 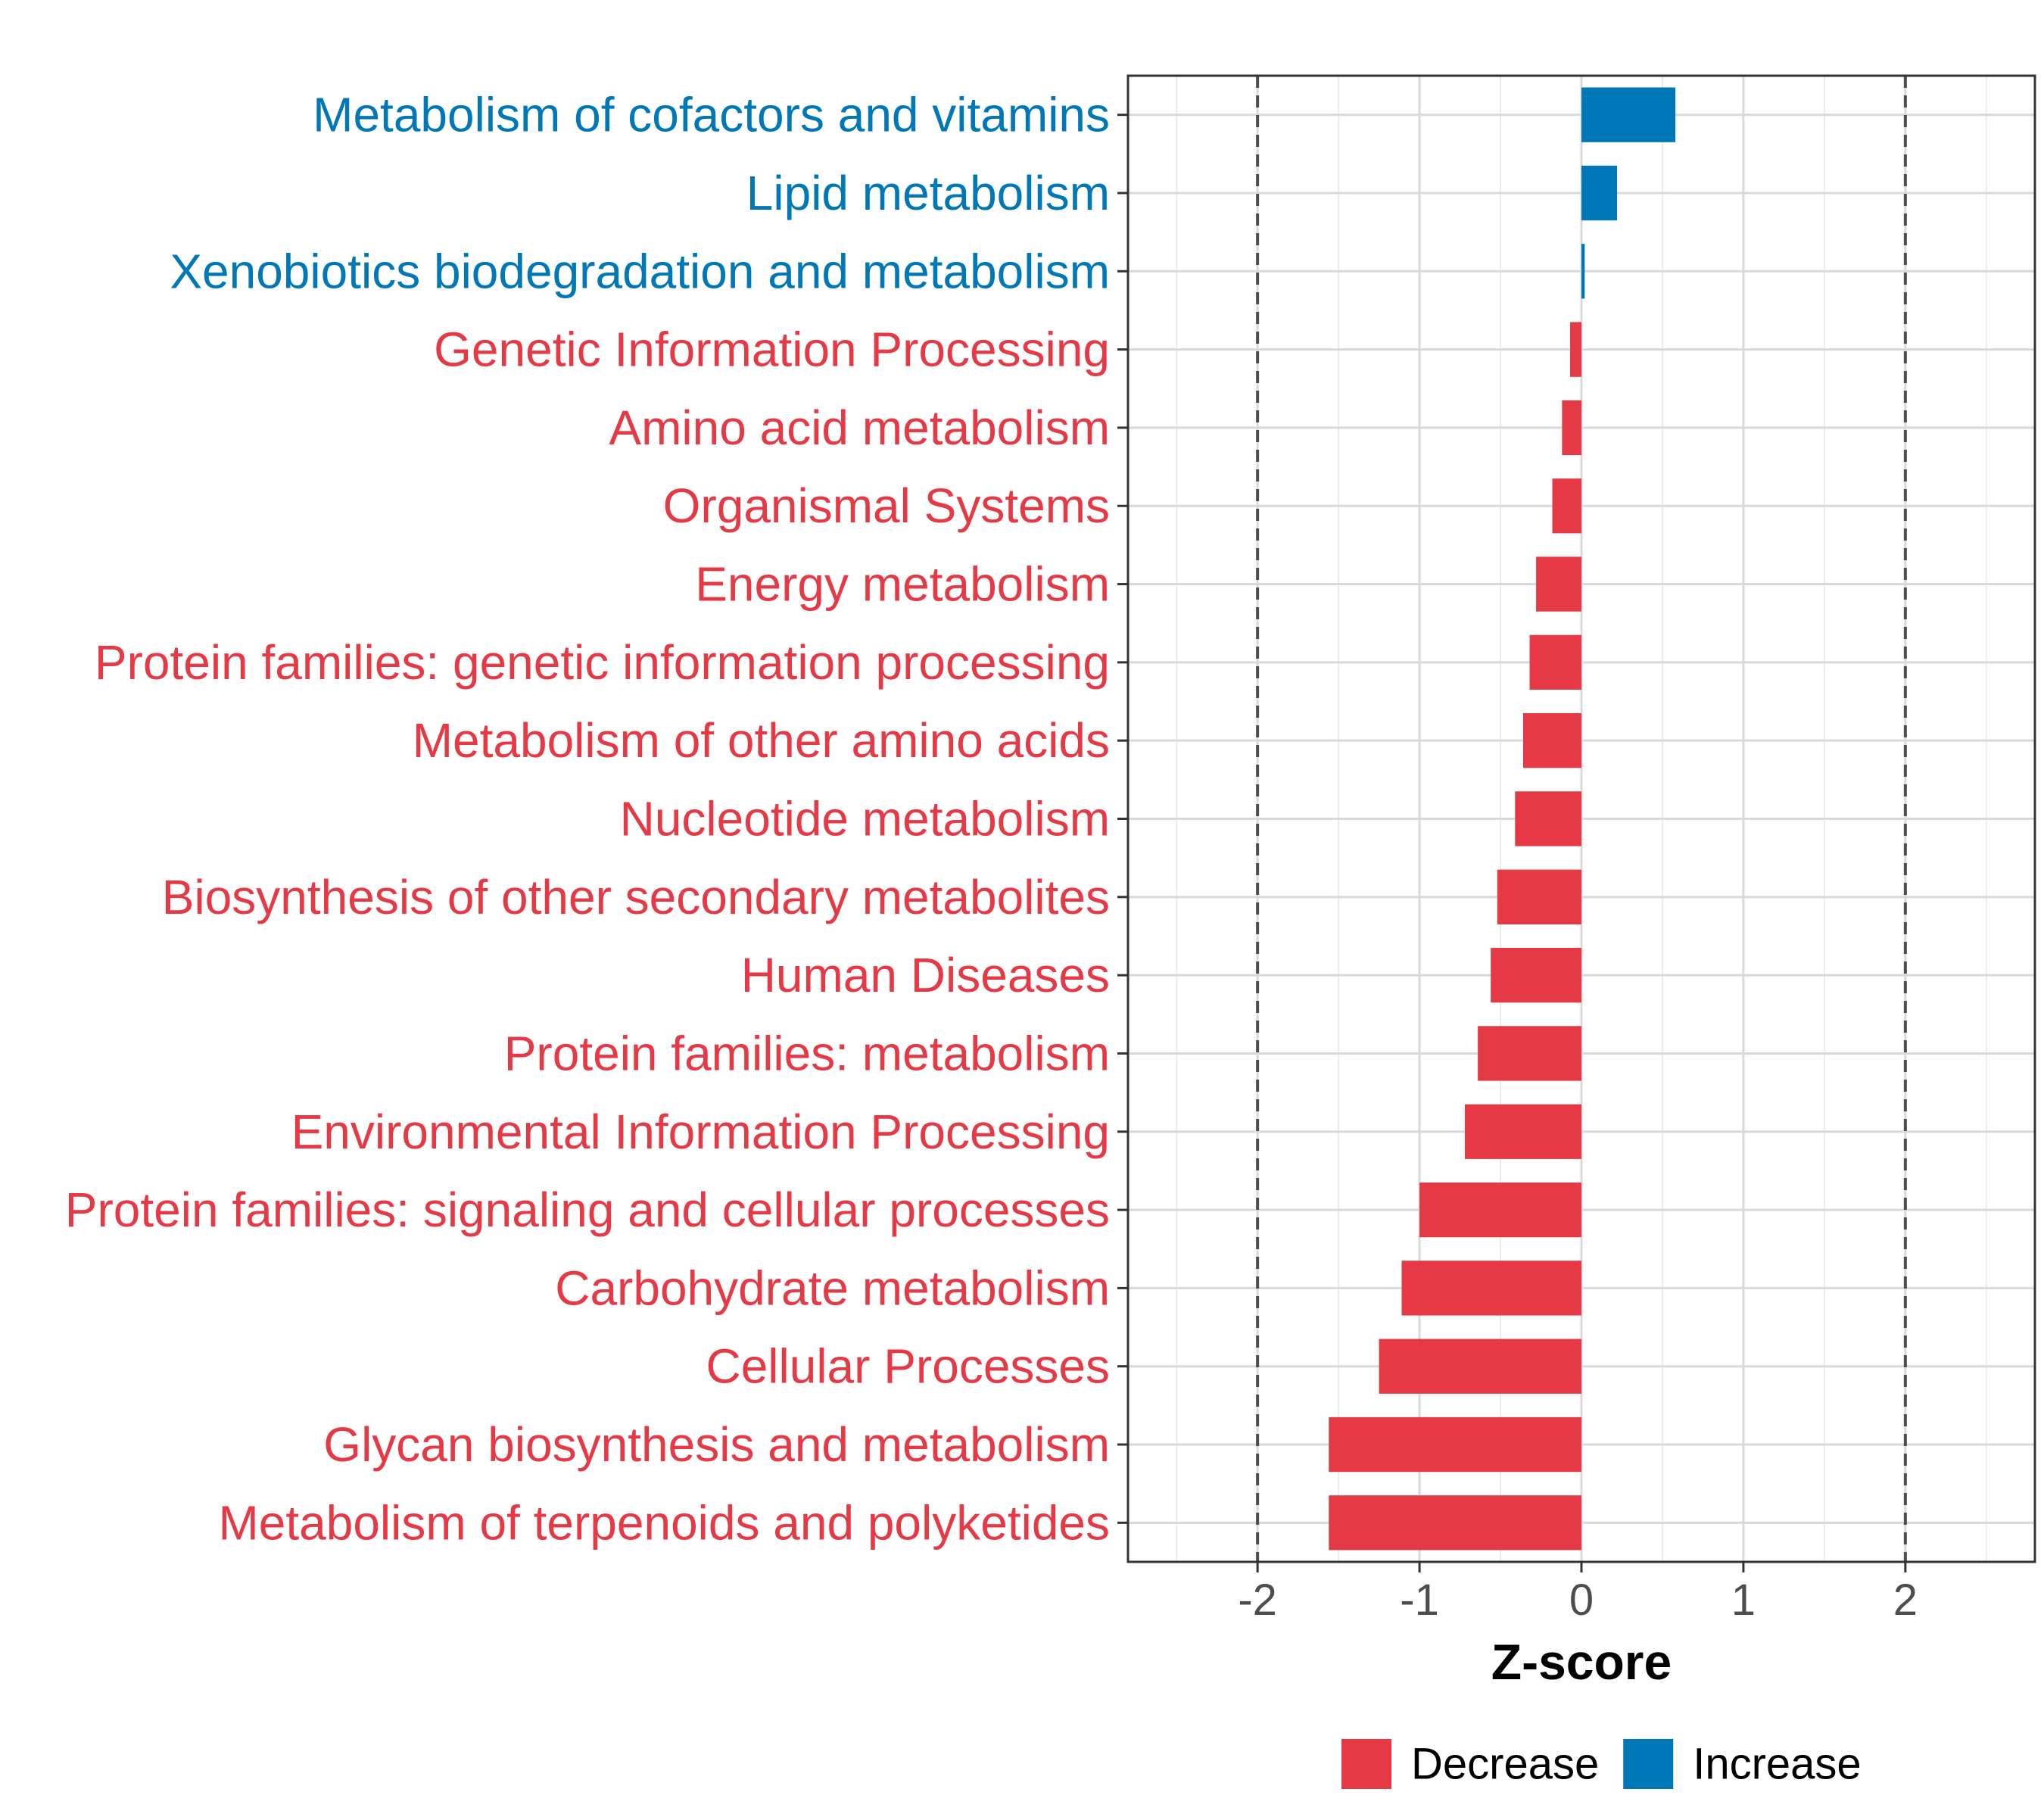 What do you see at coordinates (925, 975) in the screenshot?
I see `category-label: Human Diseases` at bounding box center [925, 975].